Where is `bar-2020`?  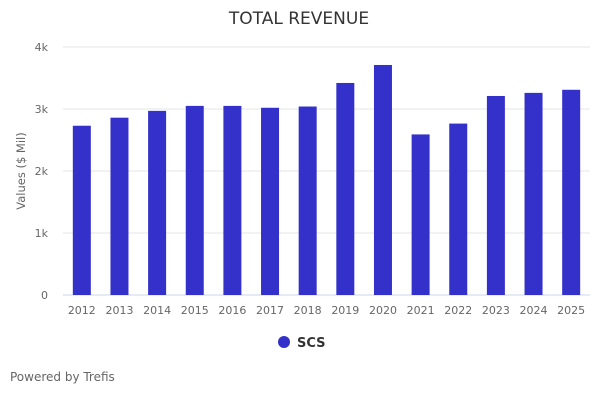 bar-2020 is located at coordinates (382, 179).